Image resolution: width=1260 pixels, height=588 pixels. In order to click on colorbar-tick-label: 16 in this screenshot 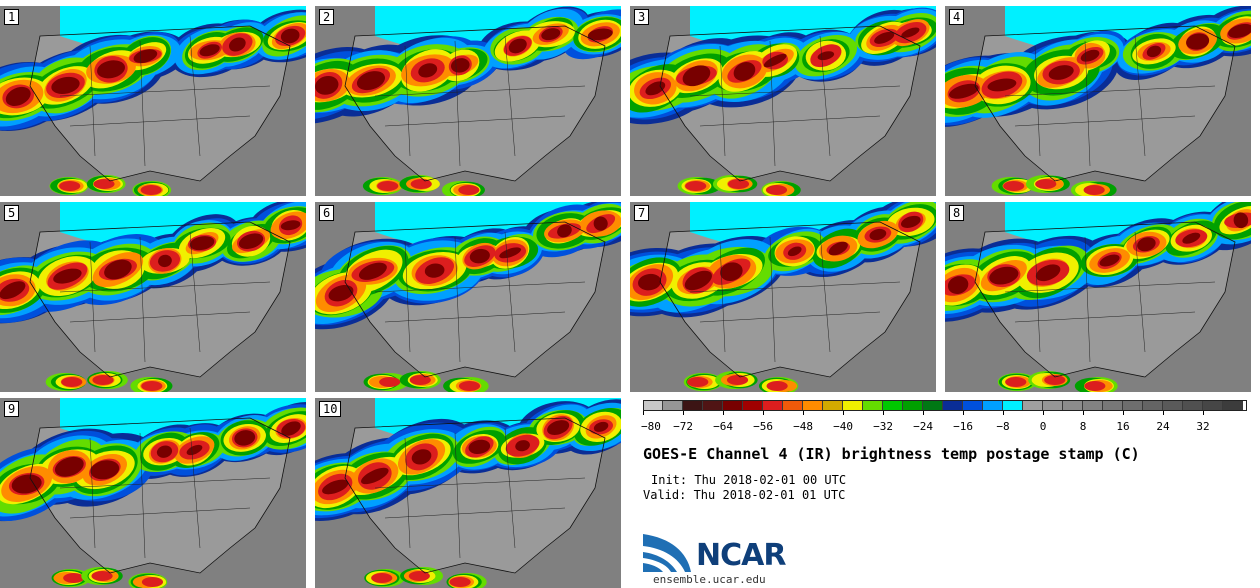, I will do `click(1123, 426)`.